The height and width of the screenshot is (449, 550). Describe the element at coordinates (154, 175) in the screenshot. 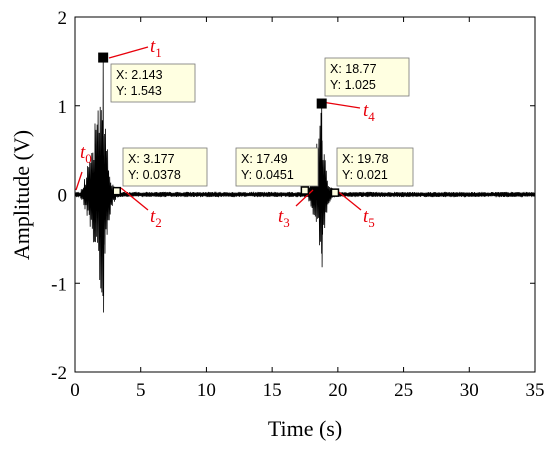

I see `datatip-y-label: Y: 0.0378` at that location.